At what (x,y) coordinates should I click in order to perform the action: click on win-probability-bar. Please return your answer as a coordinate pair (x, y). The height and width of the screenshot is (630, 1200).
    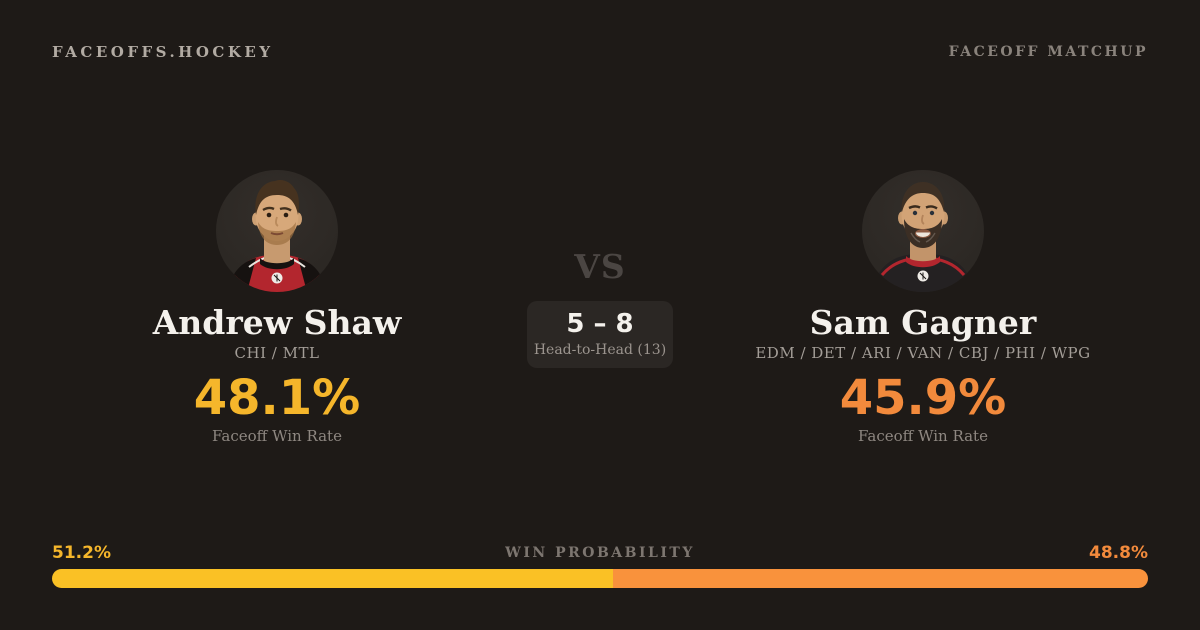
    Looking at the image, I should click on (600, 578).